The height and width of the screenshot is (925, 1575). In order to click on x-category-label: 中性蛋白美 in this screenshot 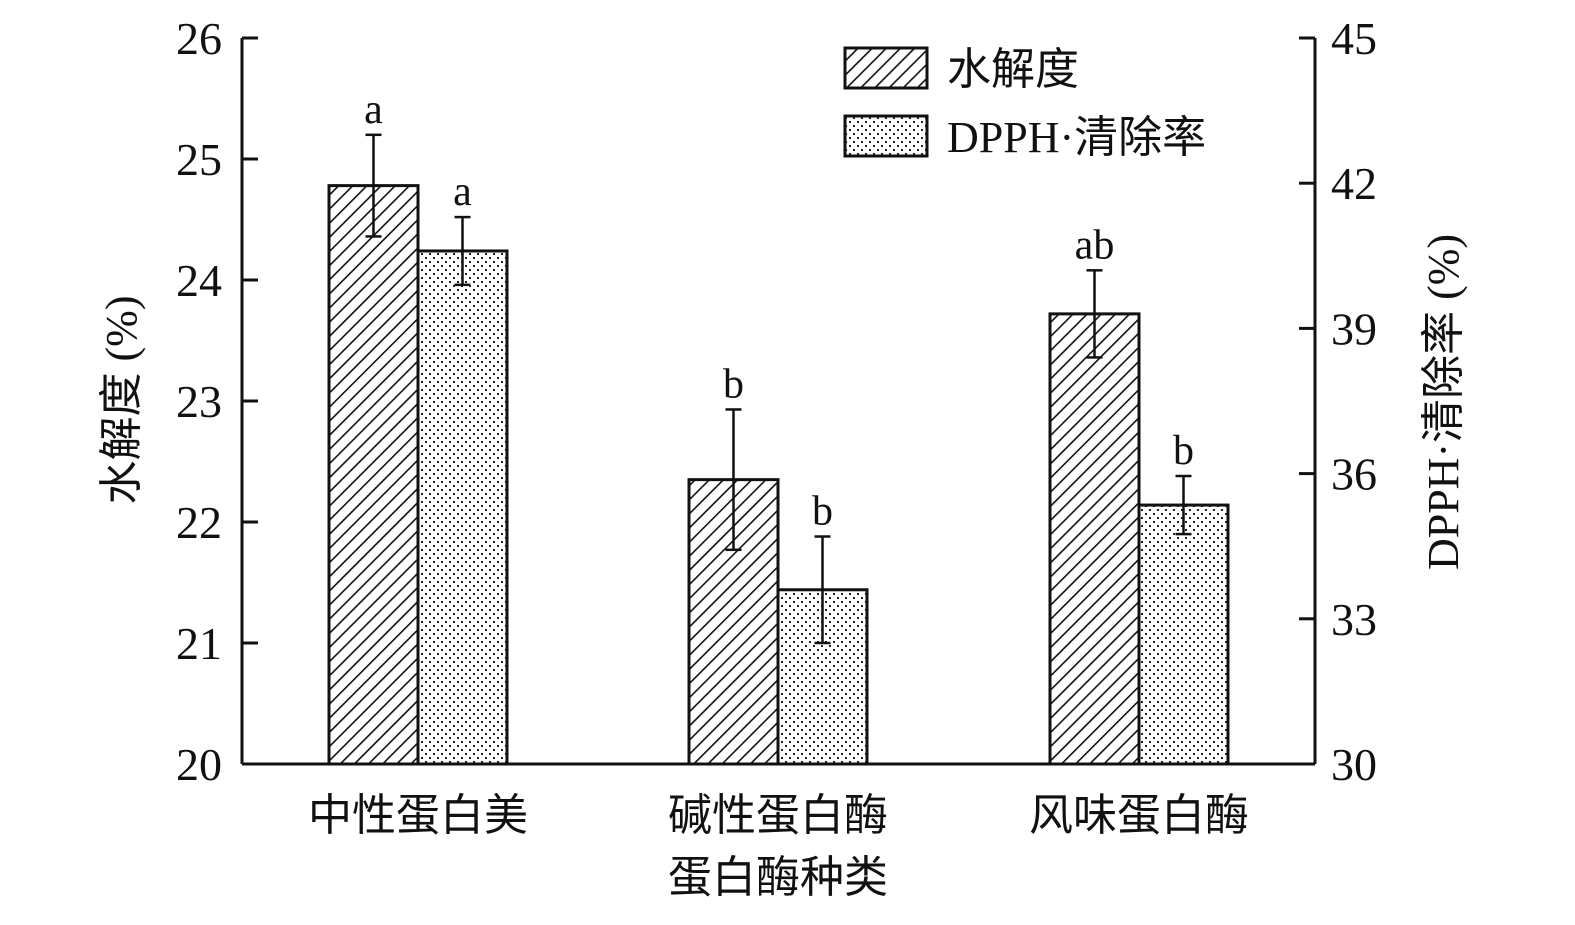, I will do `click(418, 815)`.